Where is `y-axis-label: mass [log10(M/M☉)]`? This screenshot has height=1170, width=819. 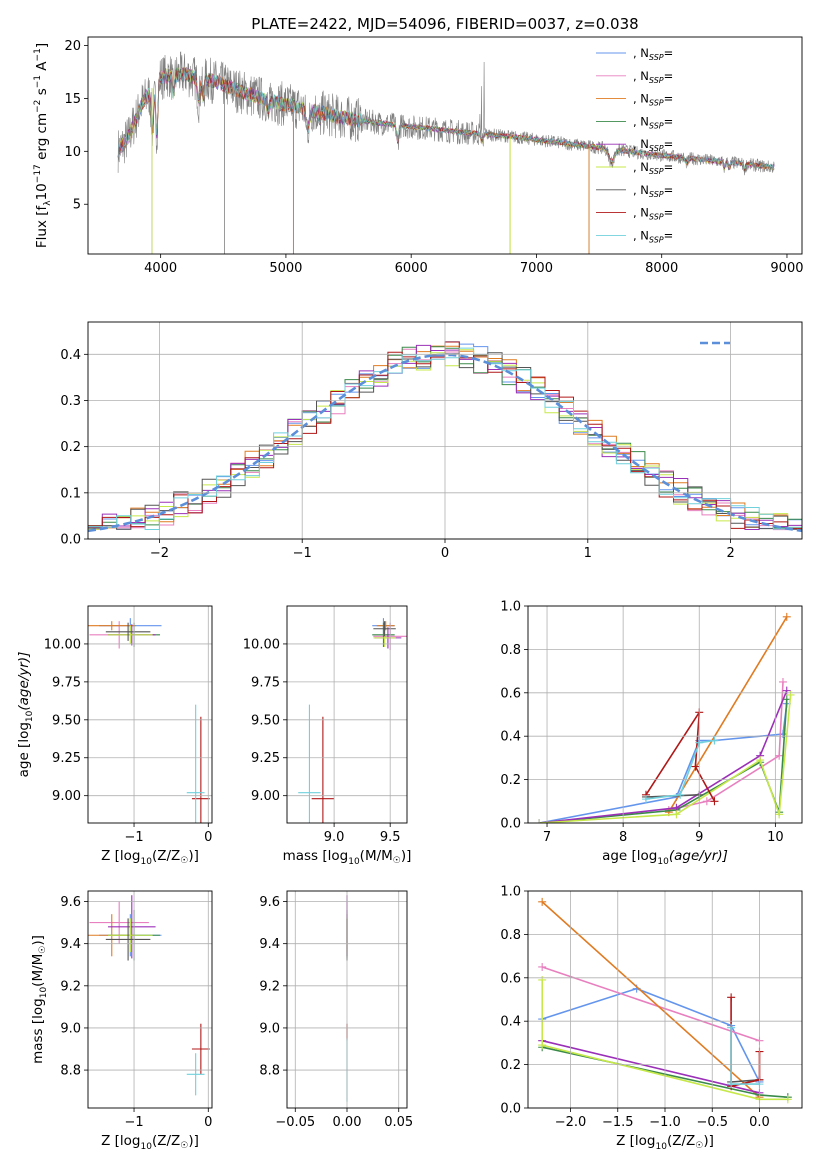 y-axis-label: mass [log10(M/M☉)] is located at coordinates (39, 999).